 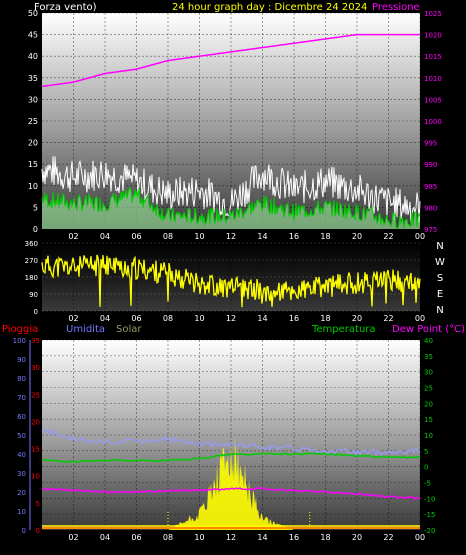 I want to click on x-tick-label: 16, so click(x=294, y=537).